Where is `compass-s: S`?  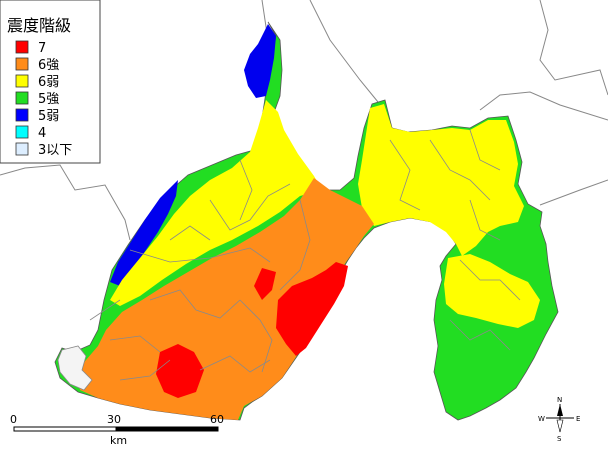
compass-s: S is located at coordinates (559, 439).